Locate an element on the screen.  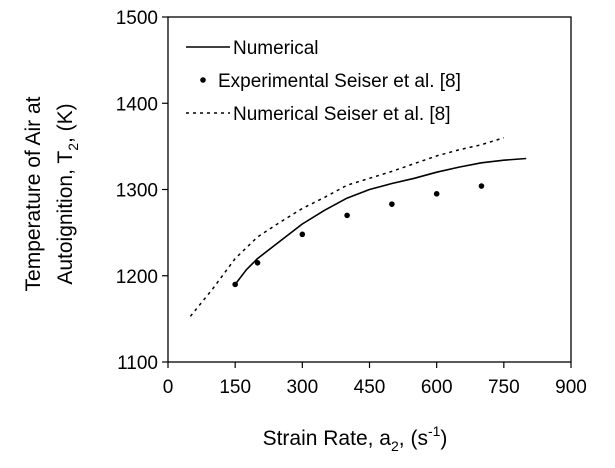
x-axis-title-sup: -1 is located at coordinates (434, 431).